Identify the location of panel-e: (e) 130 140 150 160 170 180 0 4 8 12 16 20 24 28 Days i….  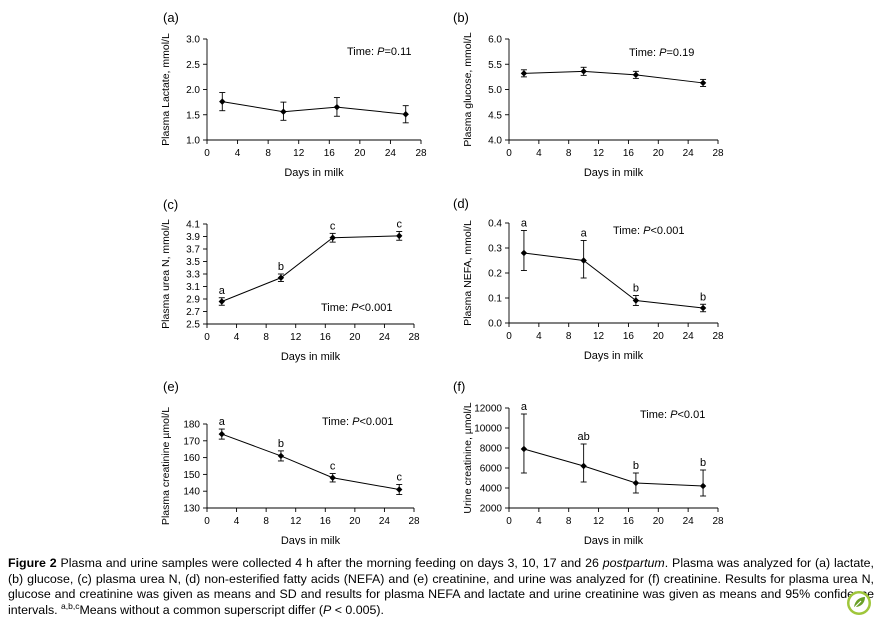
(290, 462).